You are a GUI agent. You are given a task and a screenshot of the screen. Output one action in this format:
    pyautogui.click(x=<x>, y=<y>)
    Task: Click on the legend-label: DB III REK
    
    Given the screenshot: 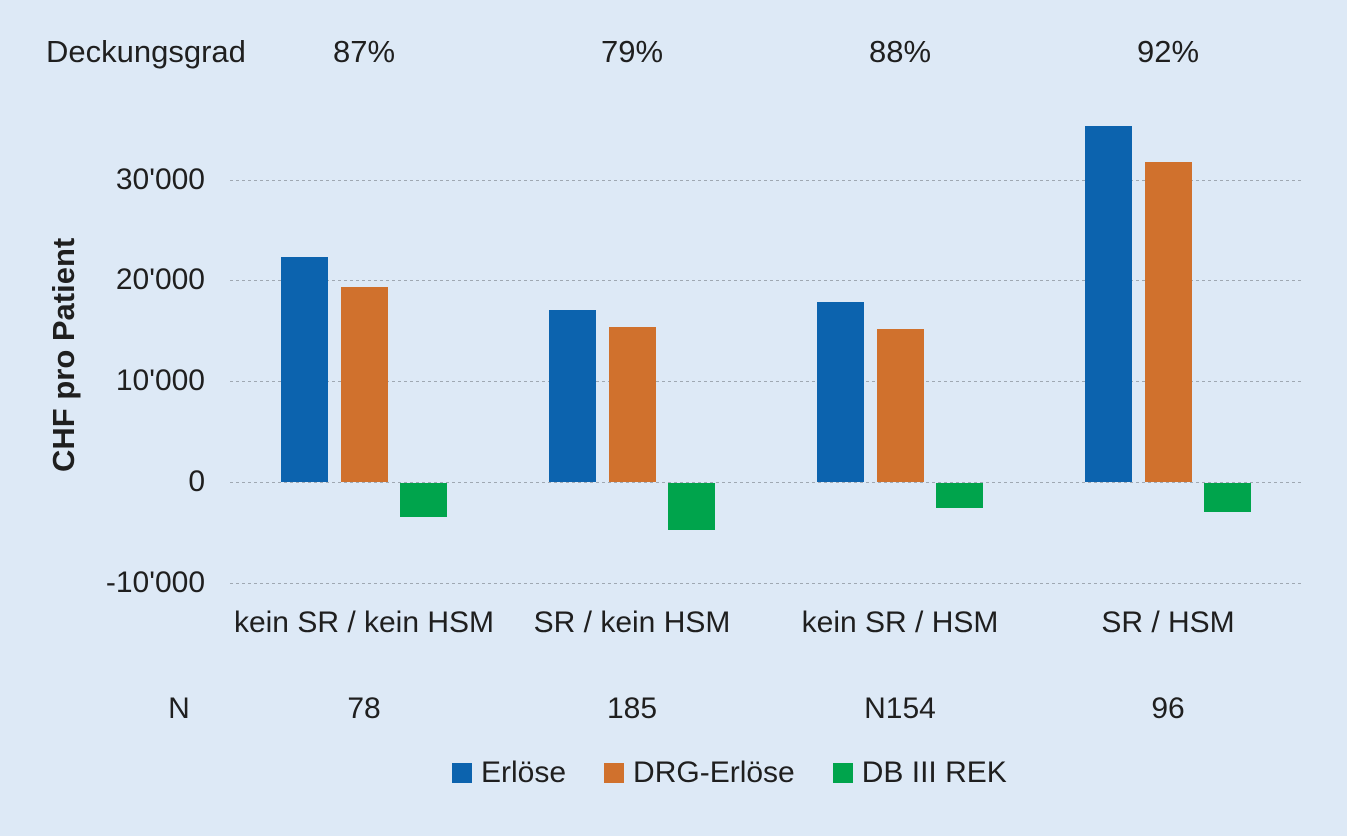 What is the action you would take?
    pyautogui.click(x=934, y=772)
    